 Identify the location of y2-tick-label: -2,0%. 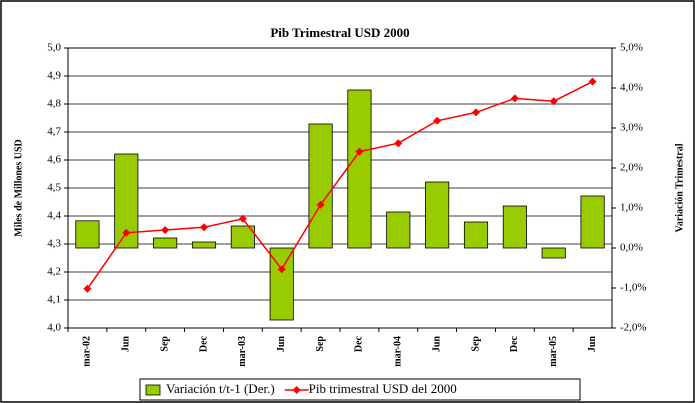
(633, 328).